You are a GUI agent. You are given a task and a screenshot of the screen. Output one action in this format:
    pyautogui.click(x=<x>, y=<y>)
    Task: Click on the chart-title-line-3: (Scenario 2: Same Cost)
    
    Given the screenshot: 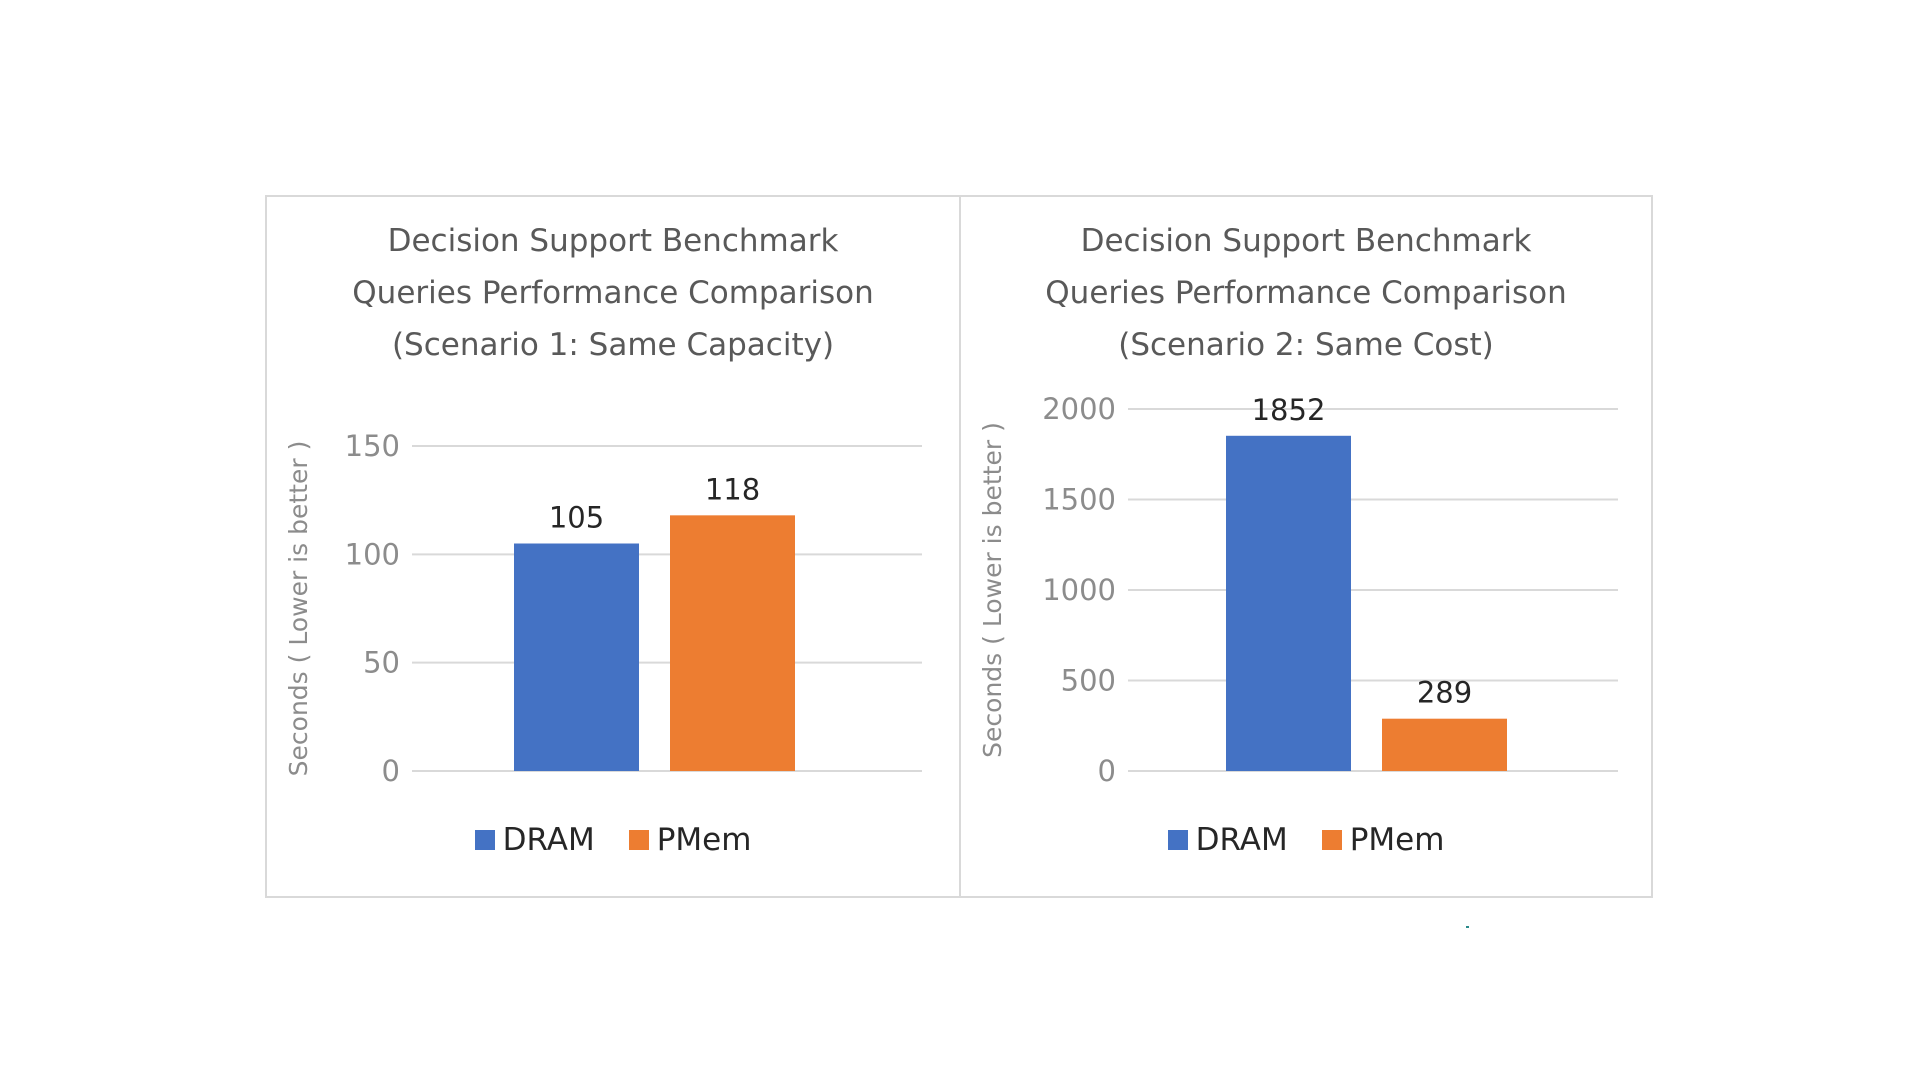 What is the action you would take?
    pyautogui.click(x=1306, y=345)
    